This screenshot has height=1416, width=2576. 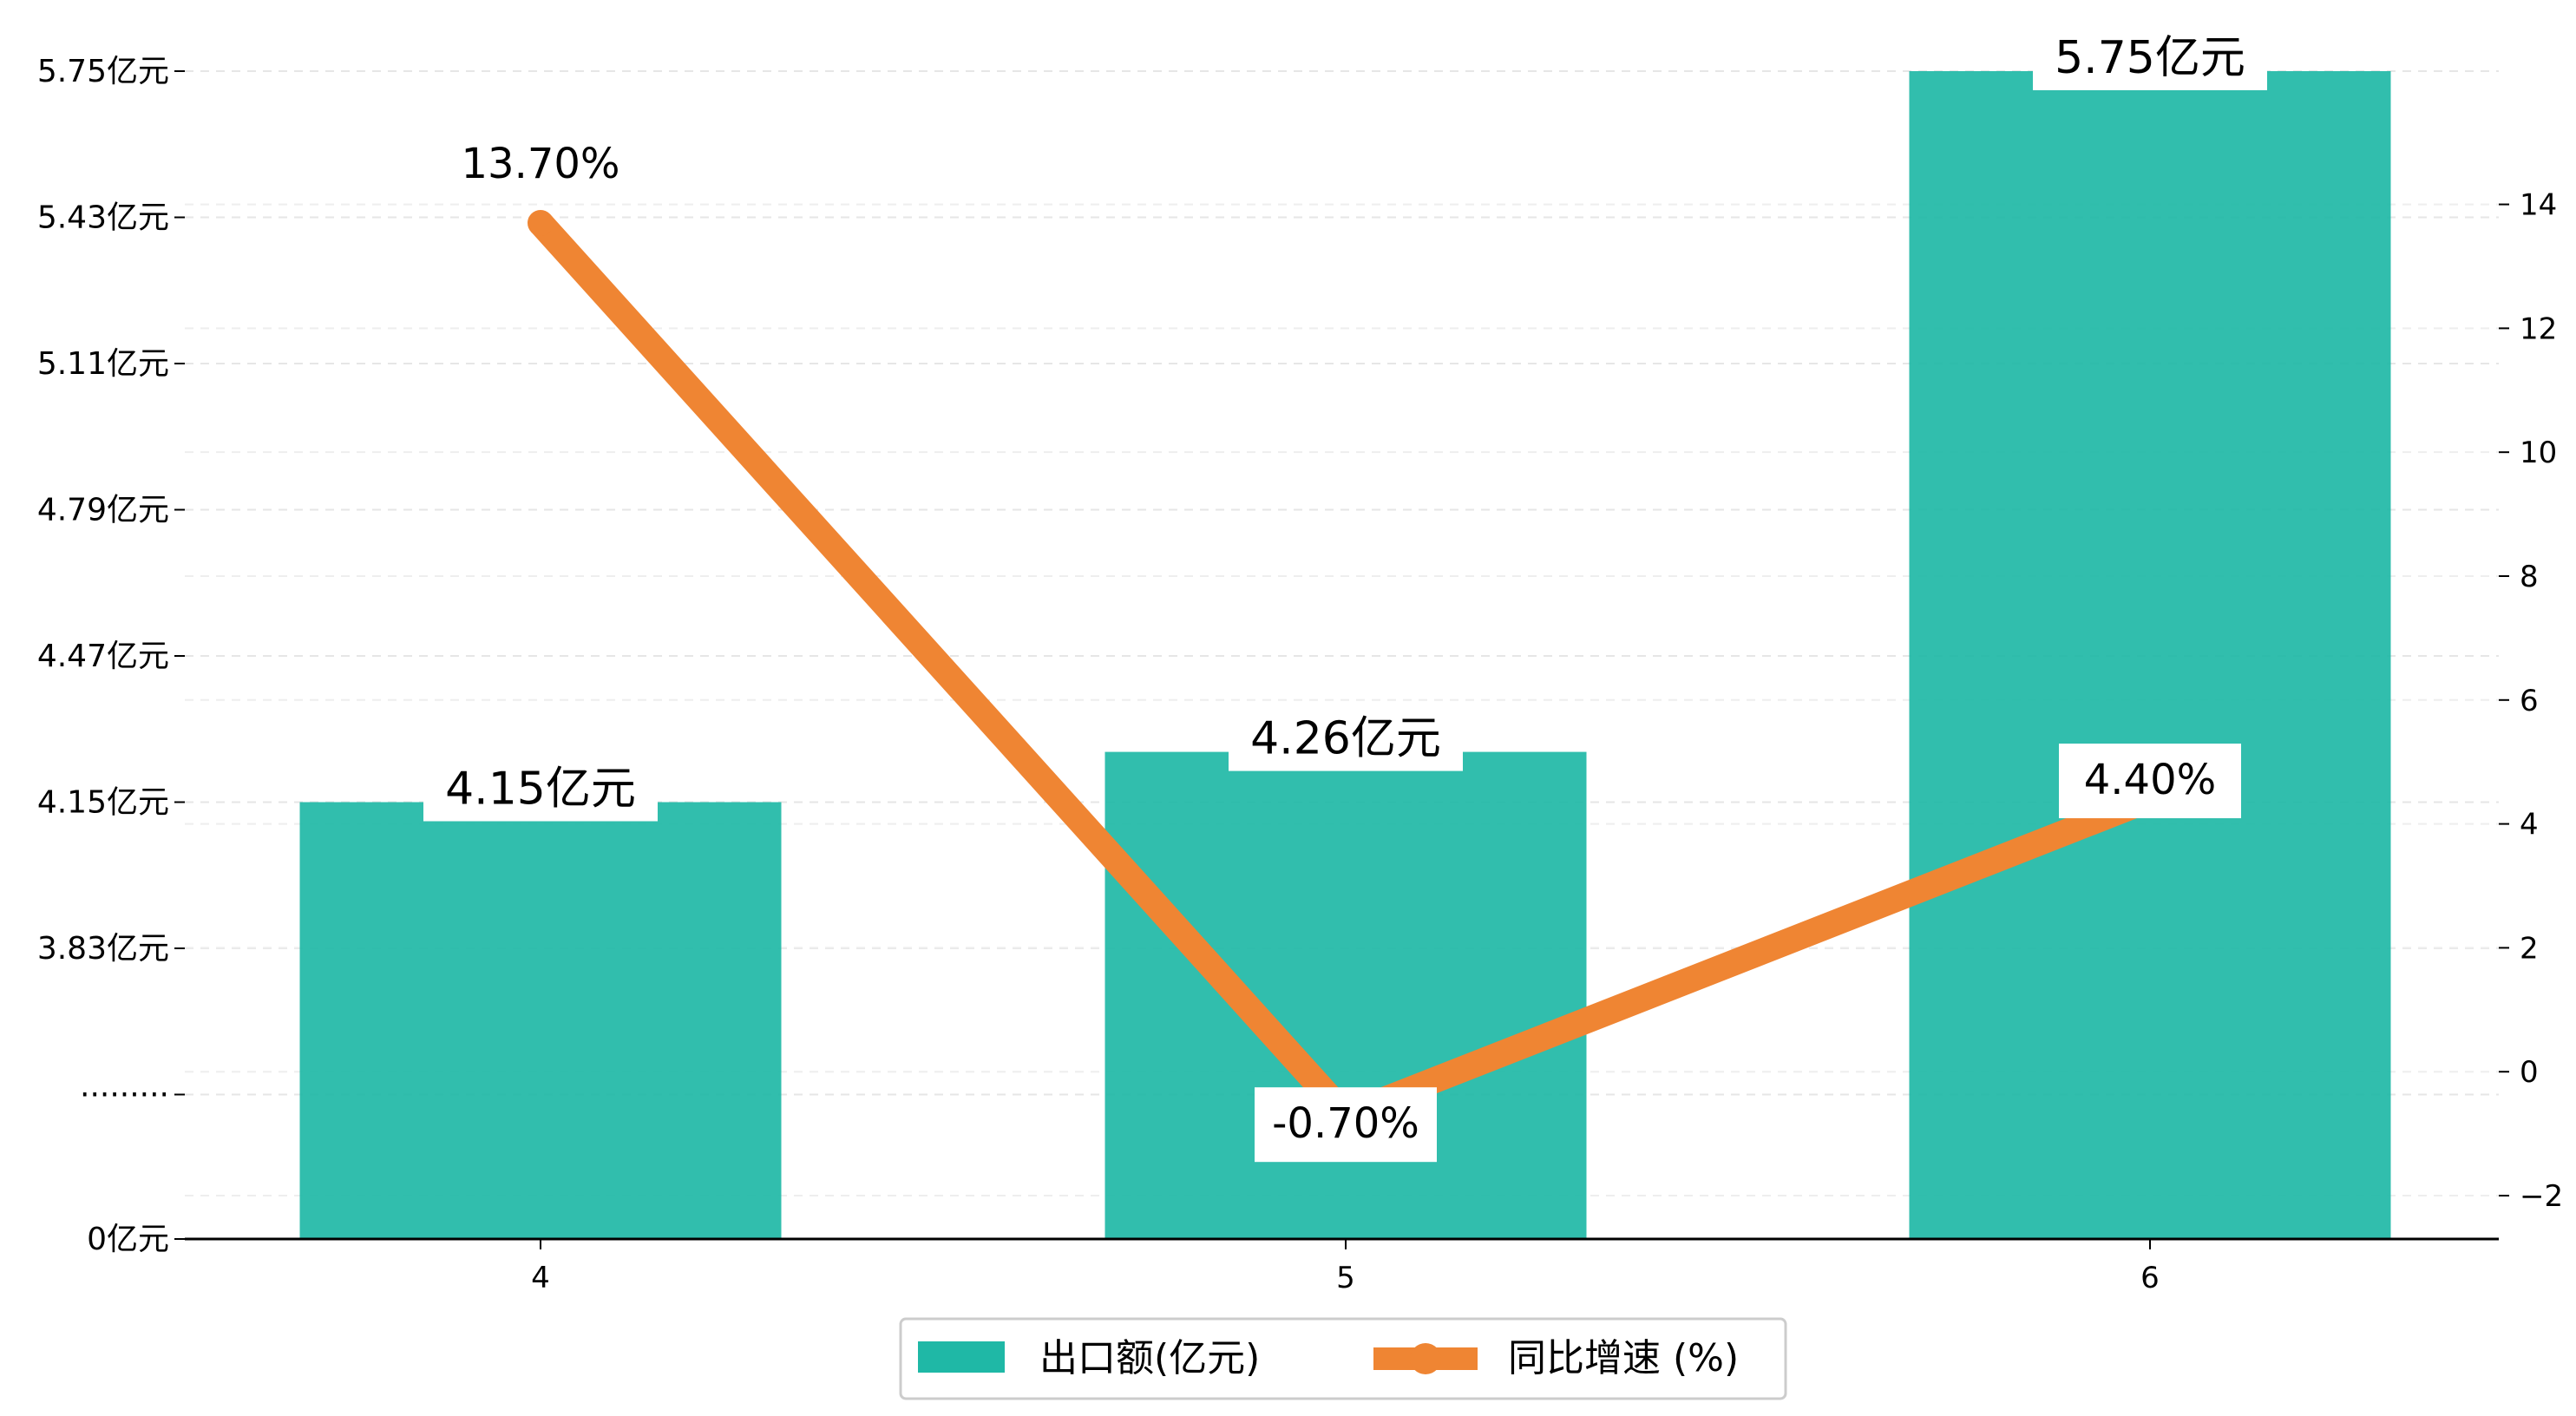 What do you see at coordinates (540, 1278) in the screenshot?
I see `x-tick-label-4: 4` at bounding box center [540, 1278].